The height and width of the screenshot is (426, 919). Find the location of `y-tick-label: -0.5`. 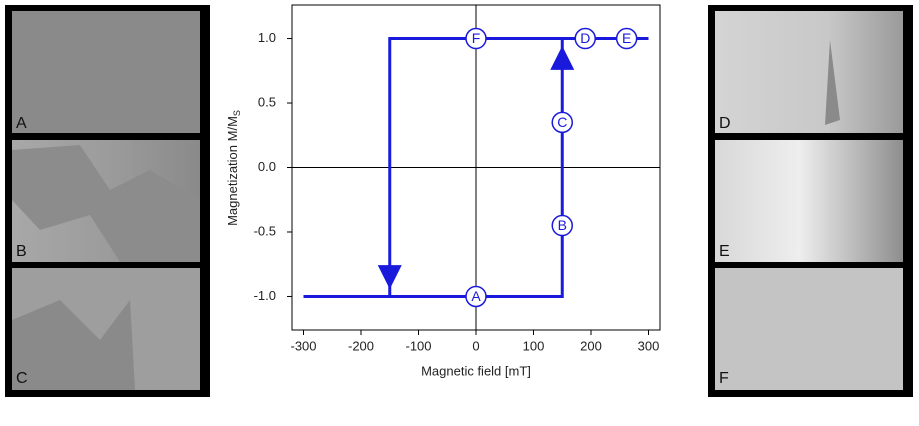

y-tick-label: -0.5 is located at coordinates (265, 230).